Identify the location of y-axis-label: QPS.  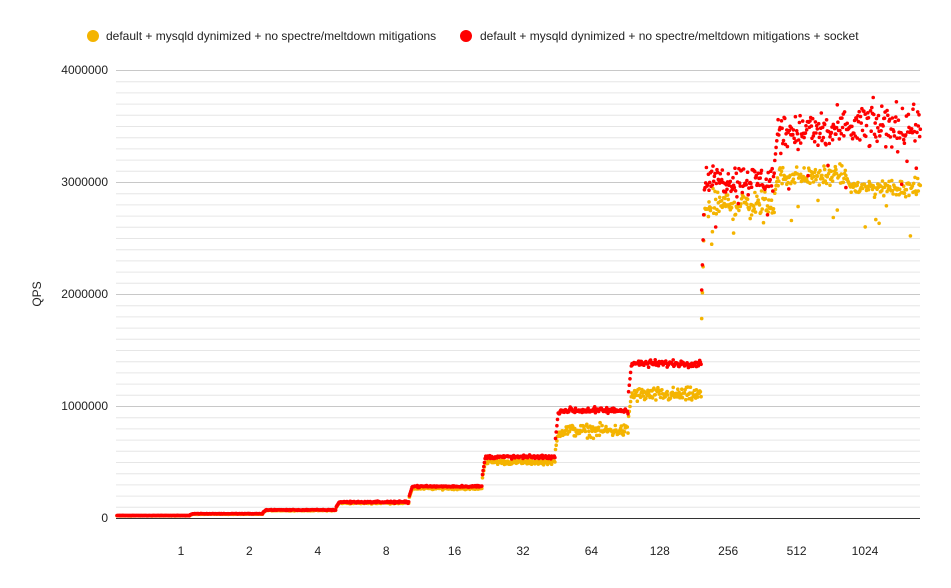
(37, 293).